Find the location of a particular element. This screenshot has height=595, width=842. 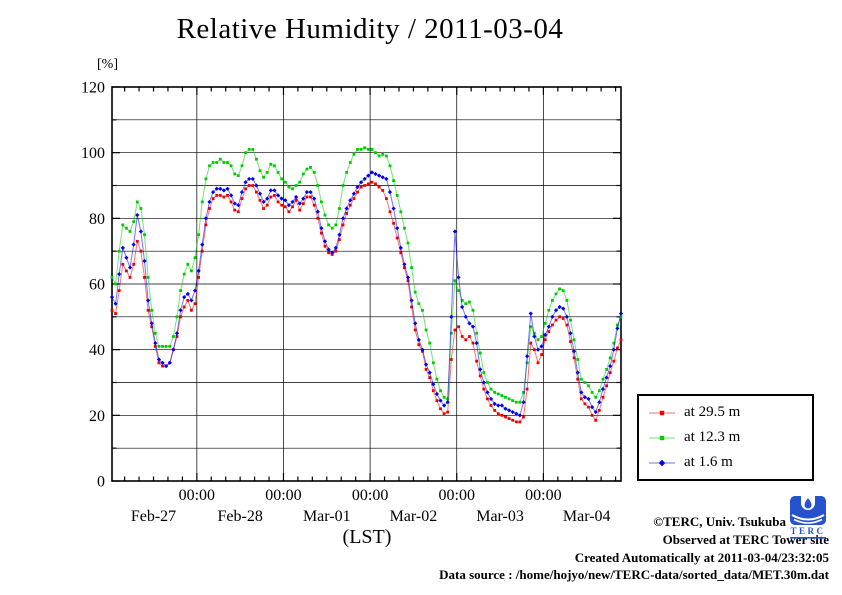

y-tick-label: 80 is located at coordinates (97, 219).